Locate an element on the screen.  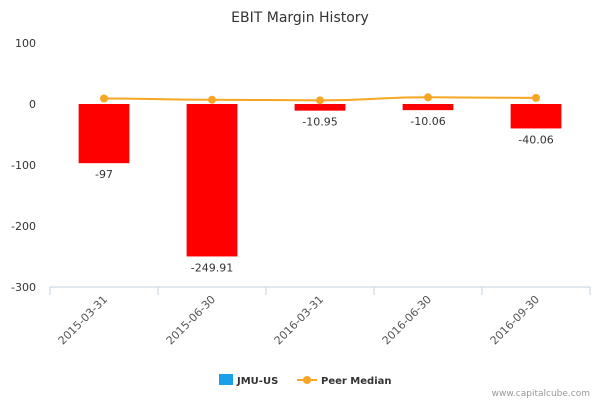
y-tick-label: -100 is located at coordinates (23, 165).